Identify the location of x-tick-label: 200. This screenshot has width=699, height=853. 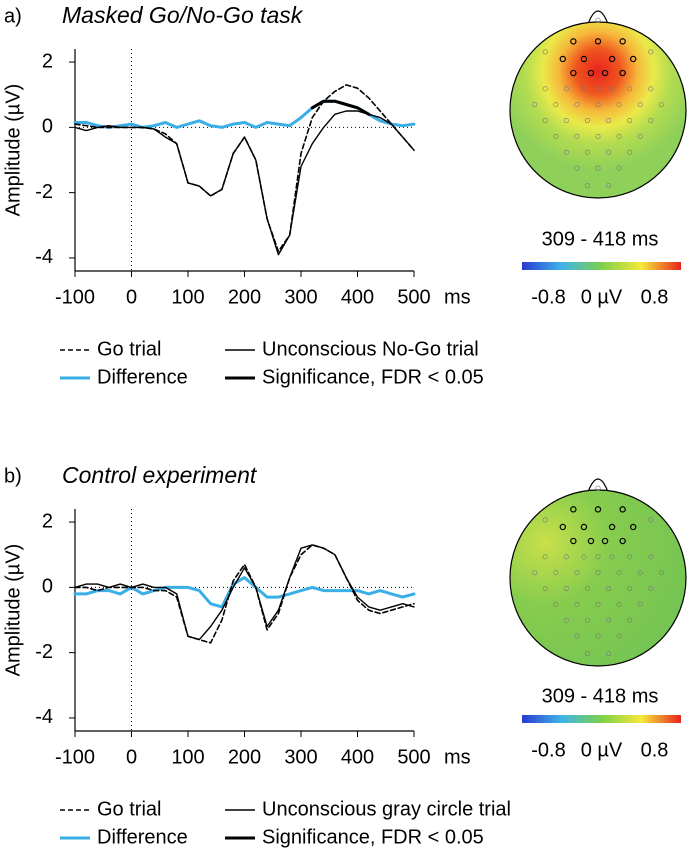
(244, 757).